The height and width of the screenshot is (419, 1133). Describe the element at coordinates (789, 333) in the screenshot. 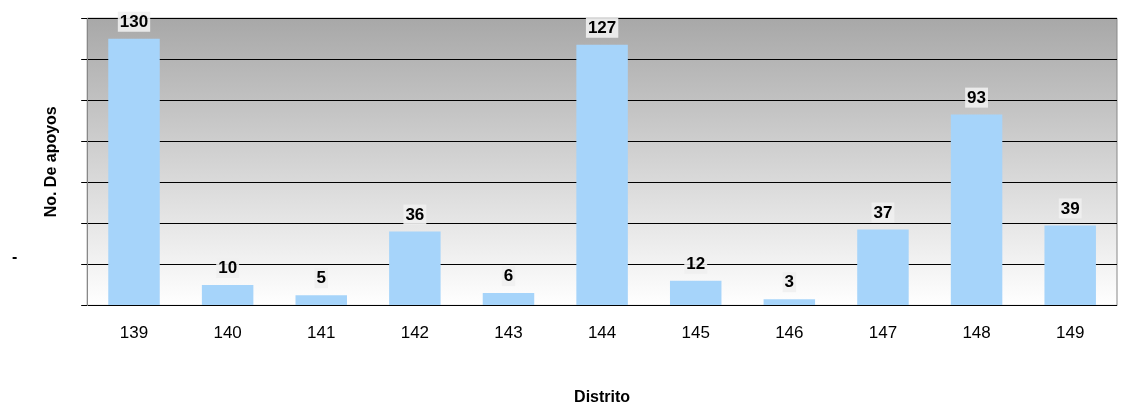

I see `x-tick-label: 146` at that location.